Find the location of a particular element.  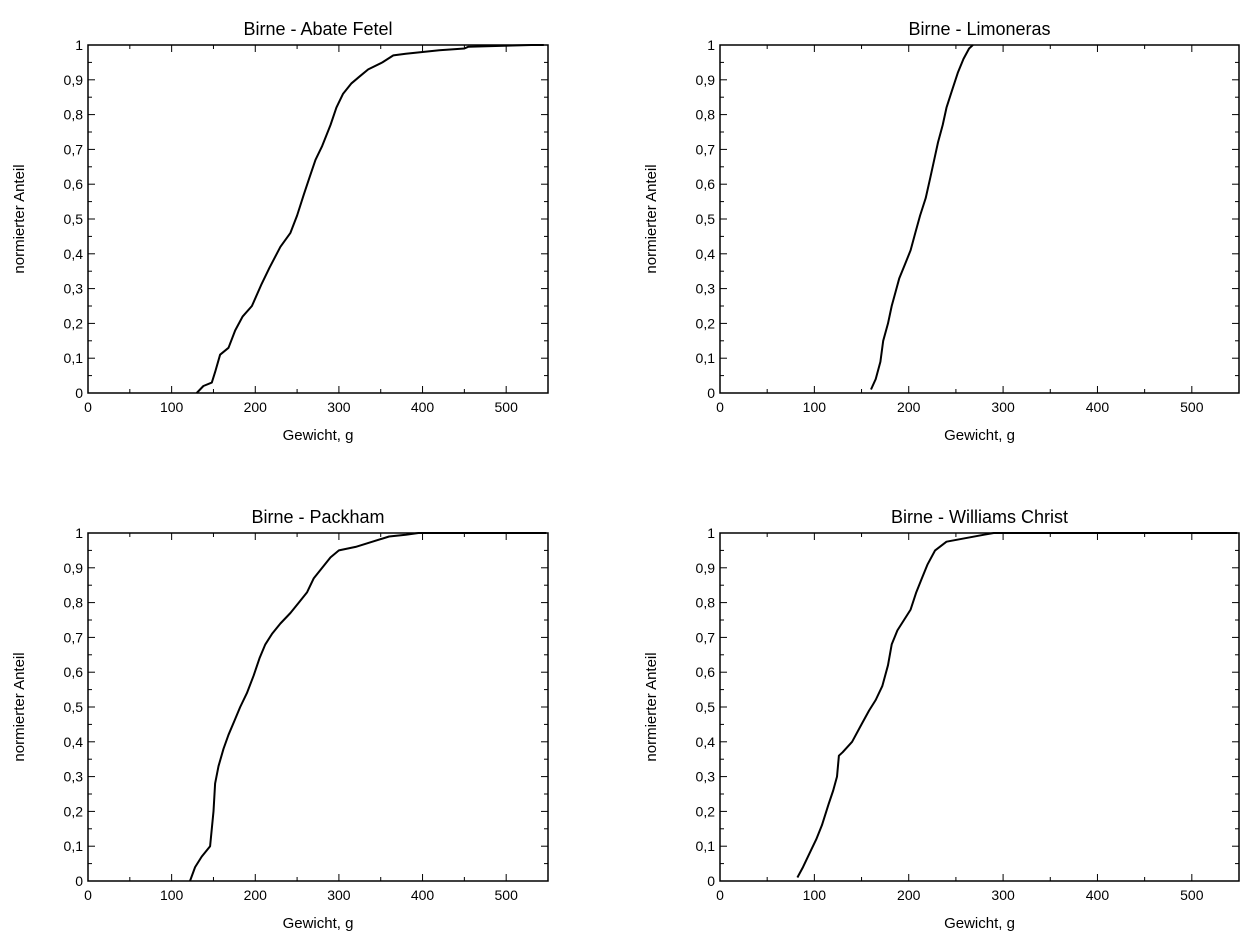

chart-title: Birne - Limoneras is located at coordinates (979, 29).